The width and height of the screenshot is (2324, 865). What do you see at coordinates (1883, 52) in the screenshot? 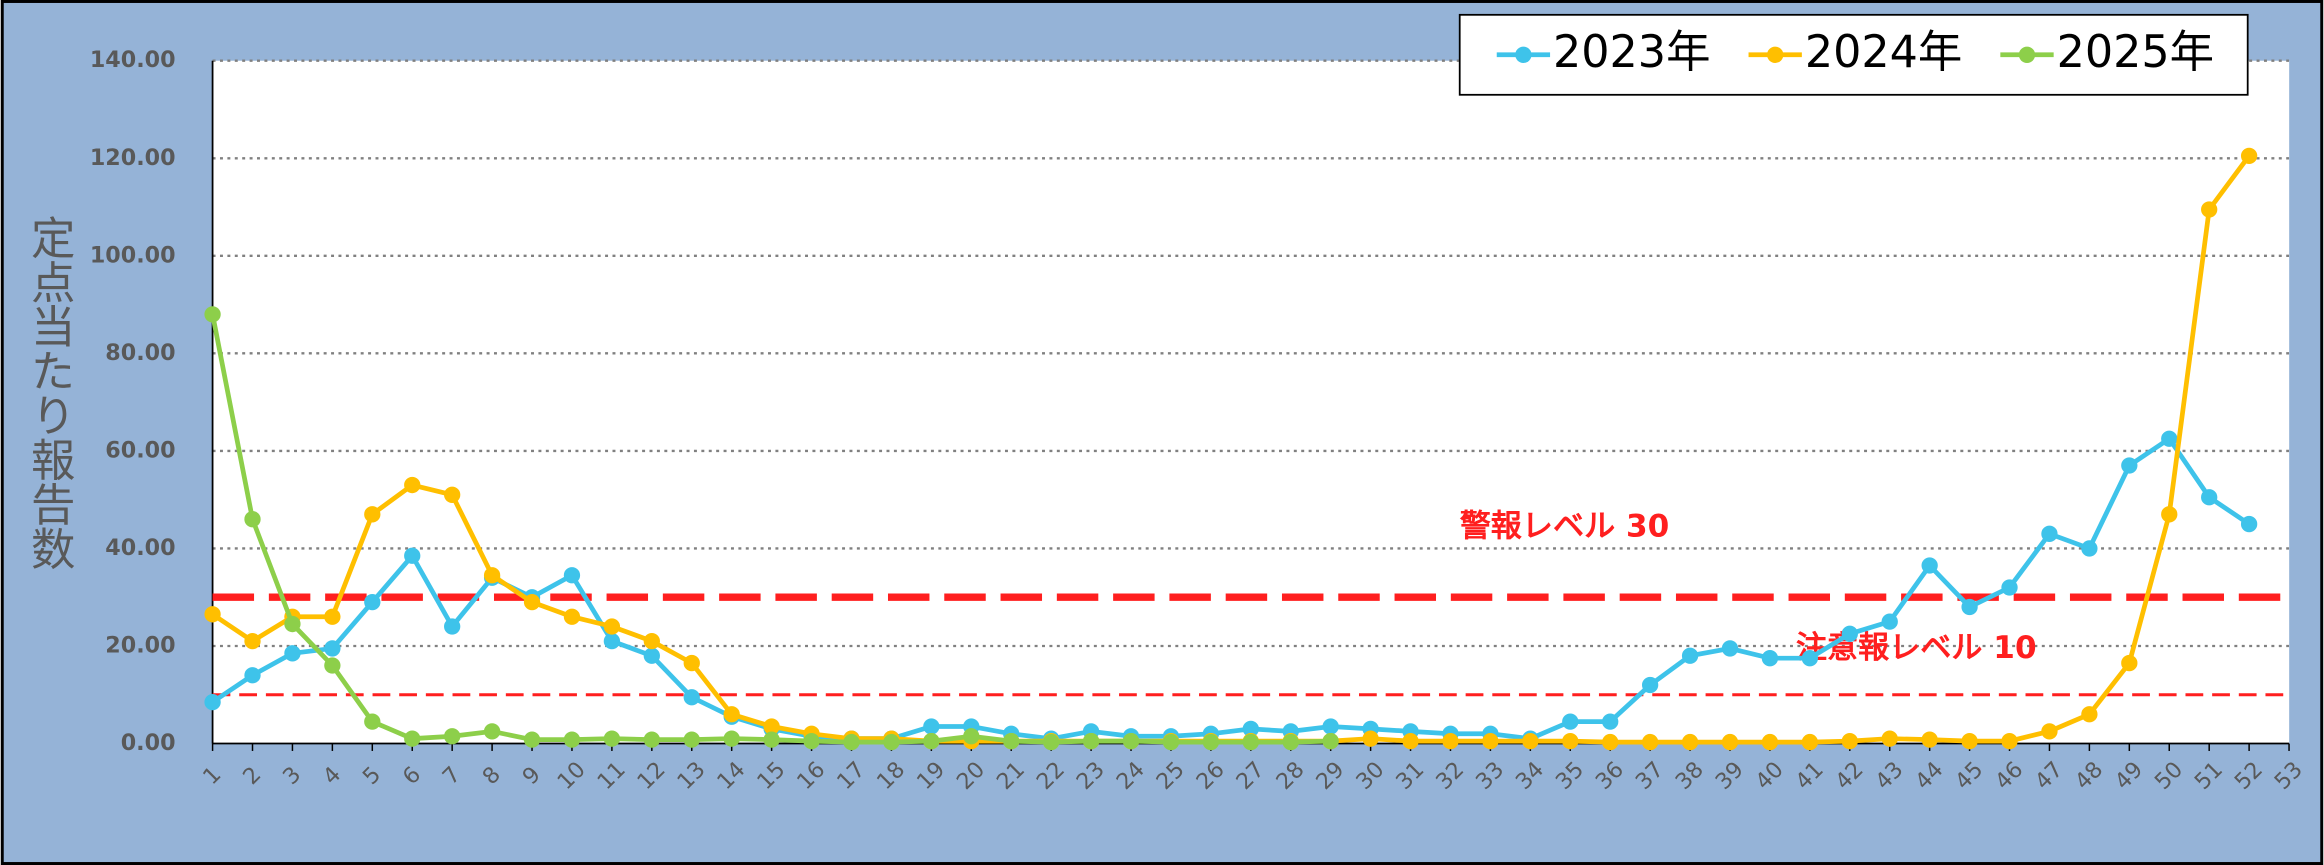
I see `legend-label: 2024年` at bounding box center [1883, 52].